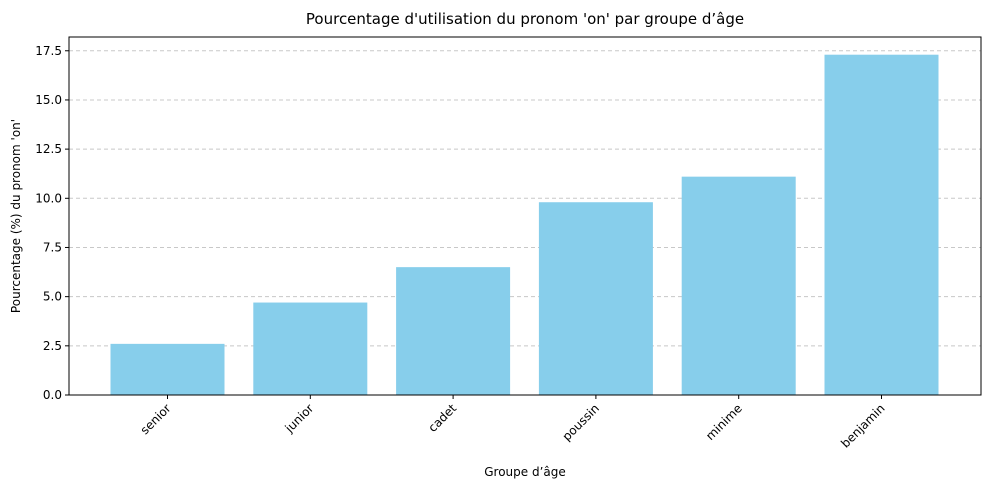  I want to click on x-axis-label: Groupe d’âge, so click(525, 472).